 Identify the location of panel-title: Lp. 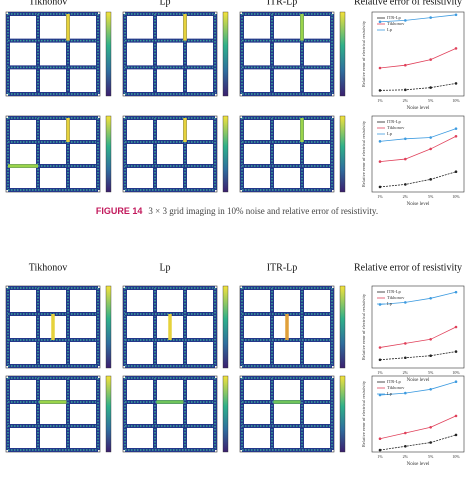
(164, 267).